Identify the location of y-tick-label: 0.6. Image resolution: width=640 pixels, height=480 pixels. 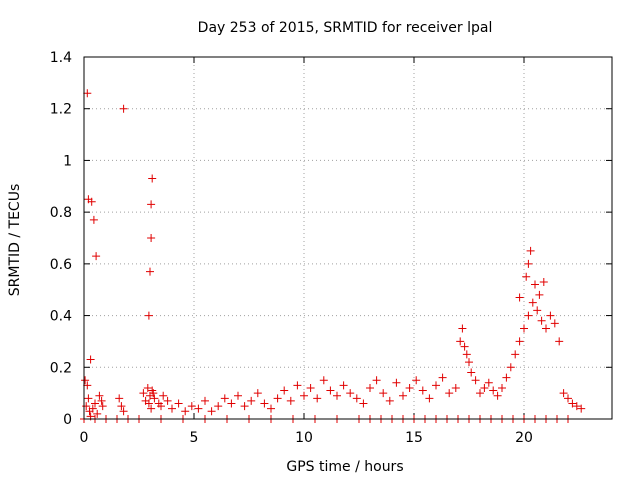
(61, 265).